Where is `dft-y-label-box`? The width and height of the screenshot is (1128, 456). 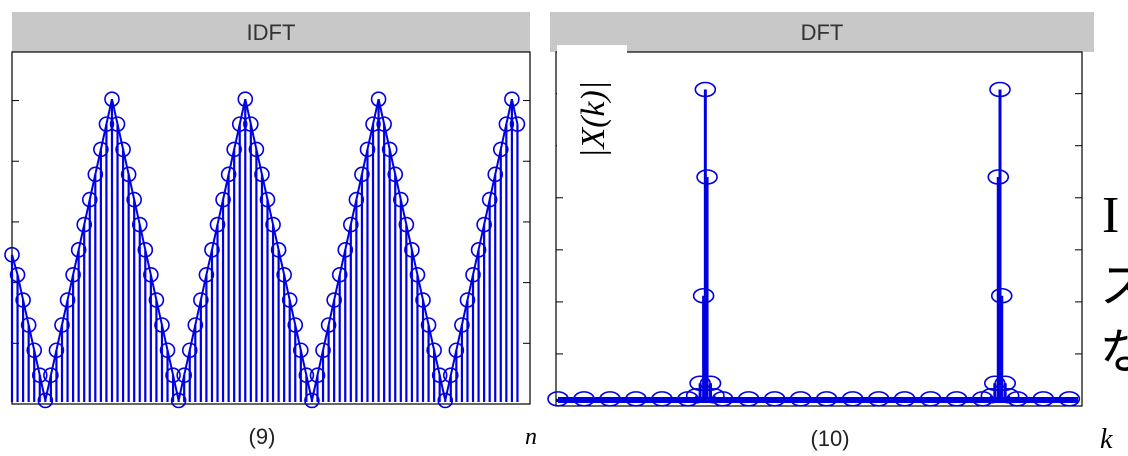
dft-y-label-box is located at coordinates (592, 104).